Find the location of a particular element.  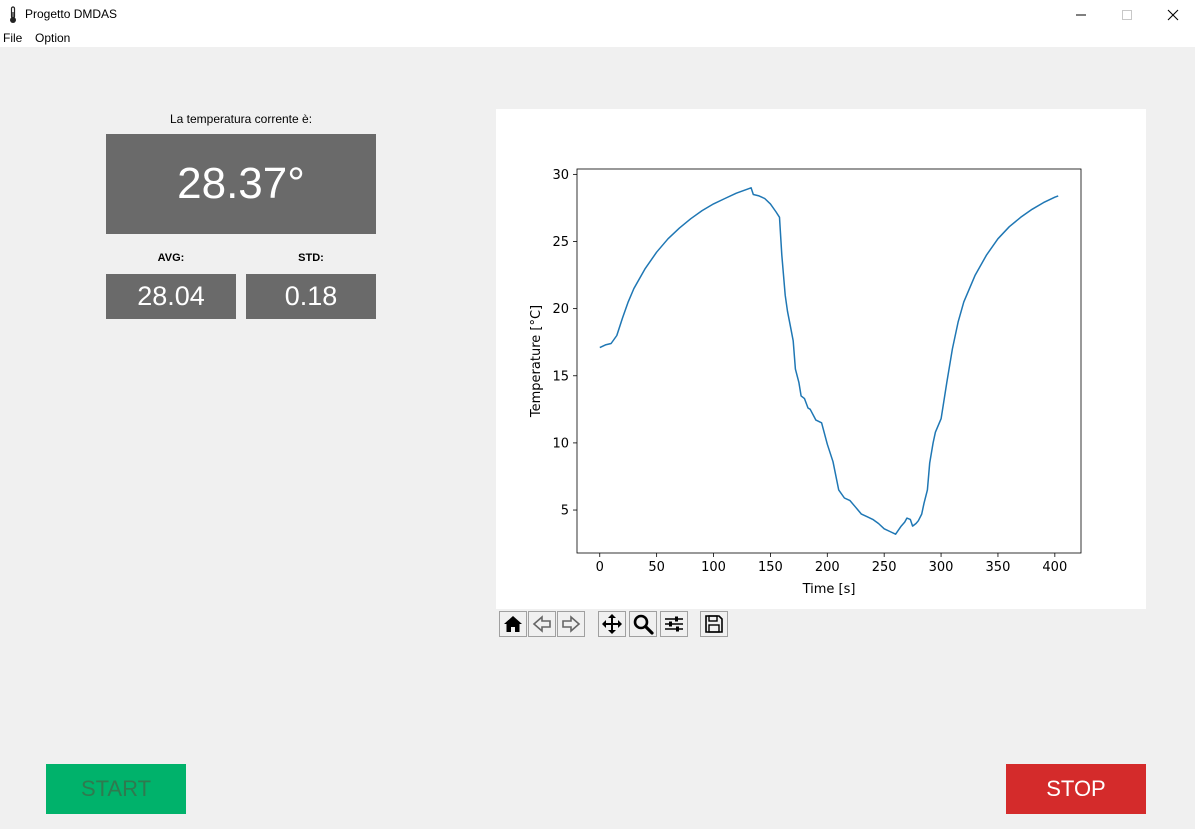

configure-subplots-icon is located at coordinates (674, 624).